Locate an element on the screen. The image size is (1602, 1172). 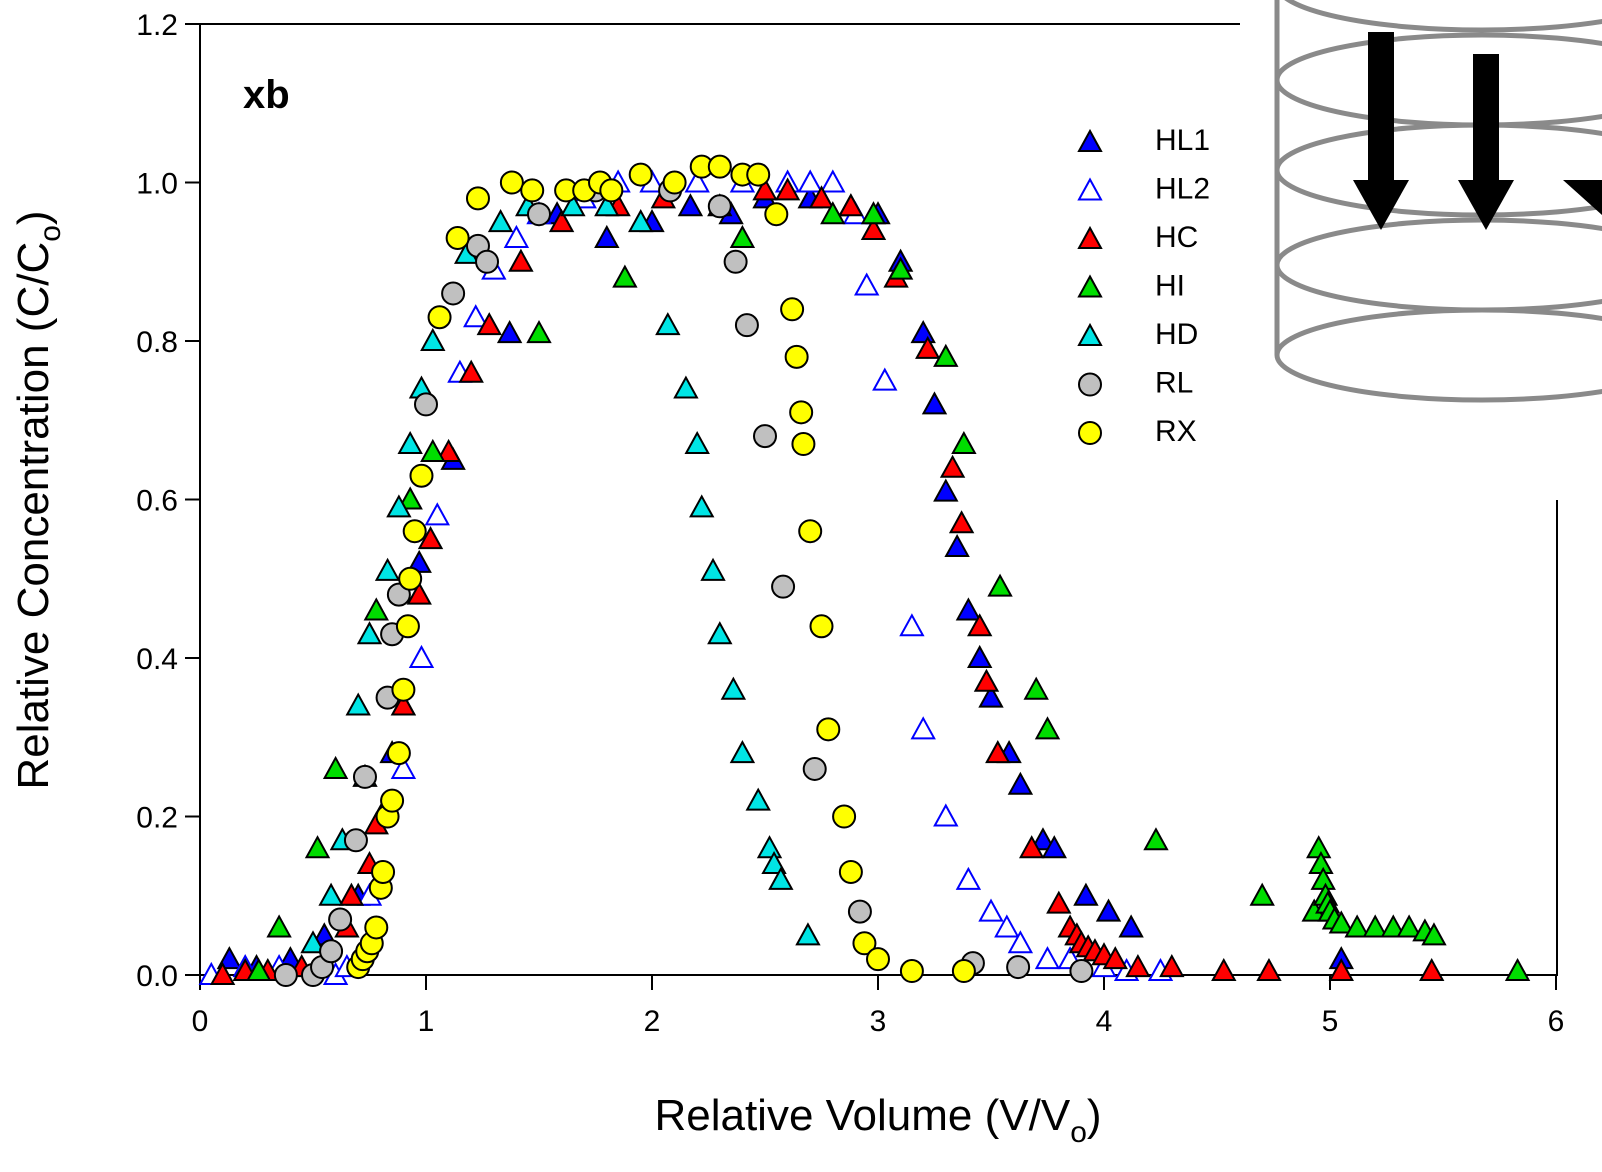
y-tick-label: 0.0 is located at coordinates (157, 976).